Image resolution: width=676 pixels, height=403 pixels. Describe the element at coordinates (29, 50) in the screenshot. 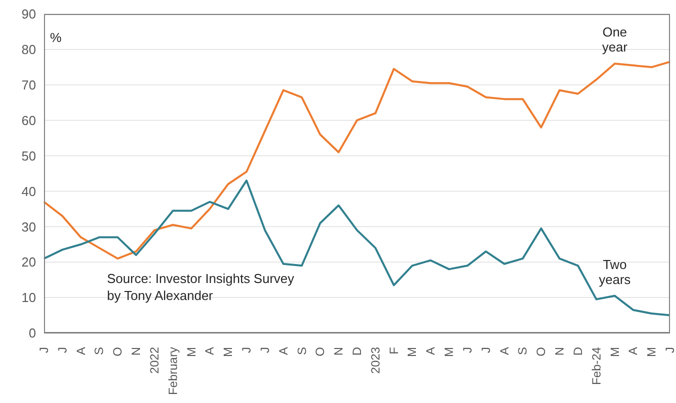

I see `y-tick-label: 80` at that location.